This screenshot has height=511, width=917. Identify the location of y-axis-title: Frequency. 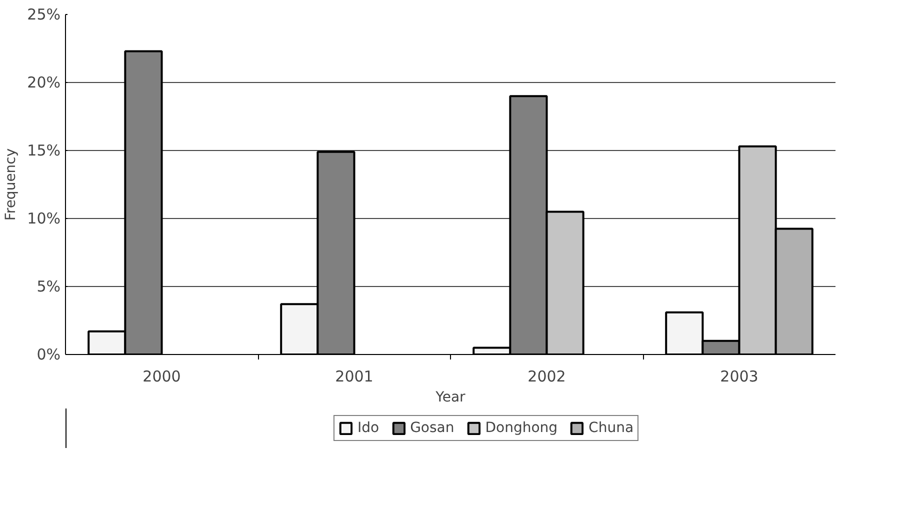
(11, 184).